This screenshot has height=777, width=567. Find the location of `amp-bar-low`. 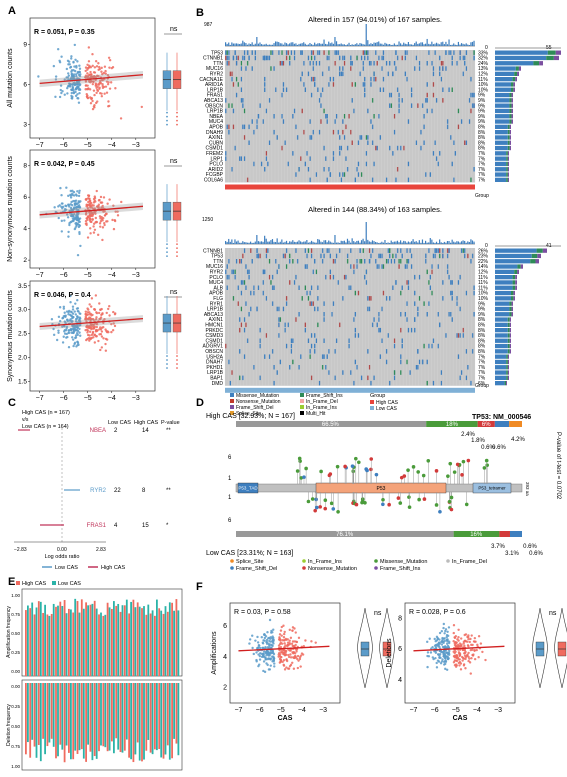

amp-bar-low is located at coordinates (144, 641).